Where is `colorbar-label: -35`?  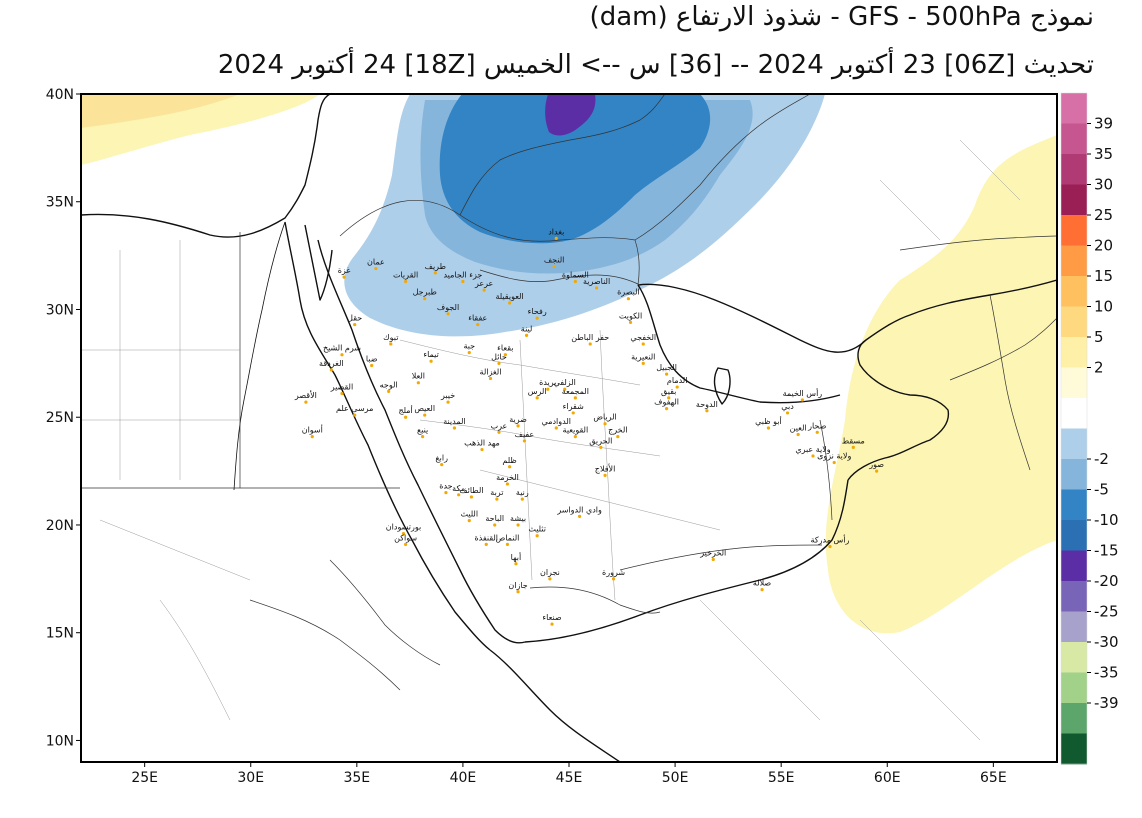
colorbar-label: -35 is located at coordinates (1106, 673).